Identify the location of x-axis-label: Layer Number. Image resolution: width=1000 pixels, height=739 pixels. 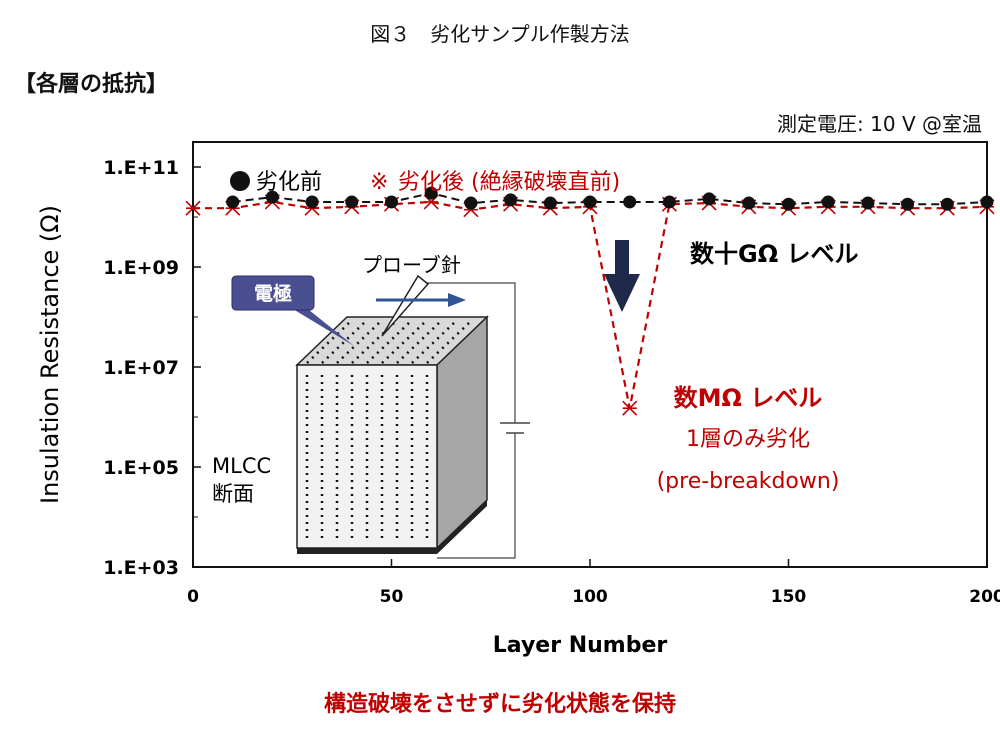
(580, 645).